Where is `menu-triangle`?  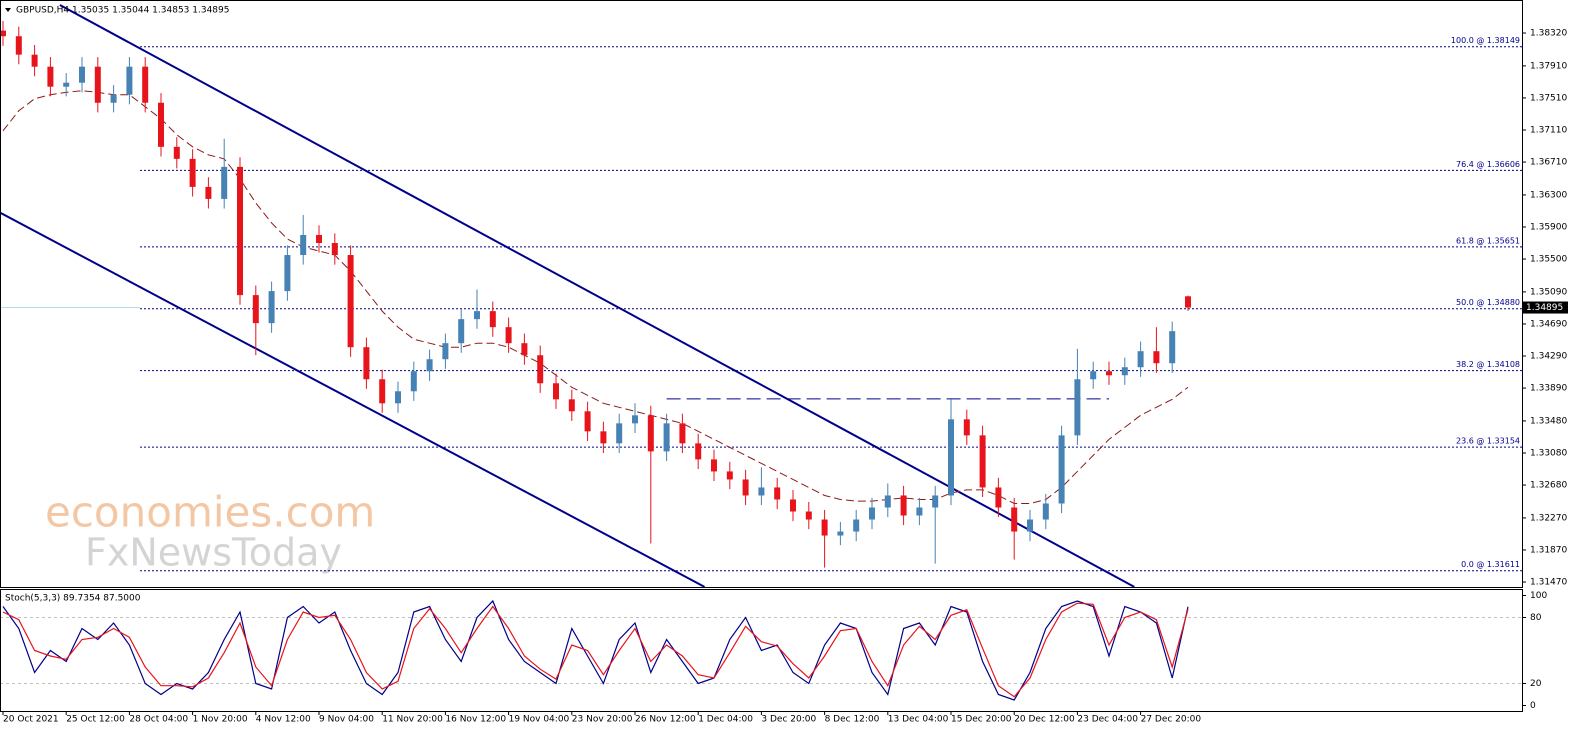
menu-triangle is located at coordinates (8, 10).